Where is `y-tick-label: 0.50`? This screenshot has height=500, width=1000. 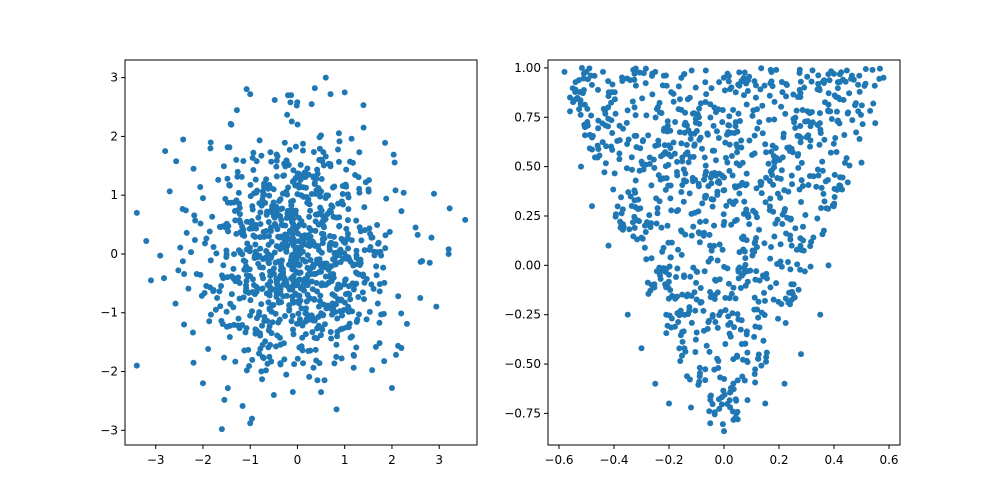 y-tick-label: 0.50 is located at coordinates (527, 167).